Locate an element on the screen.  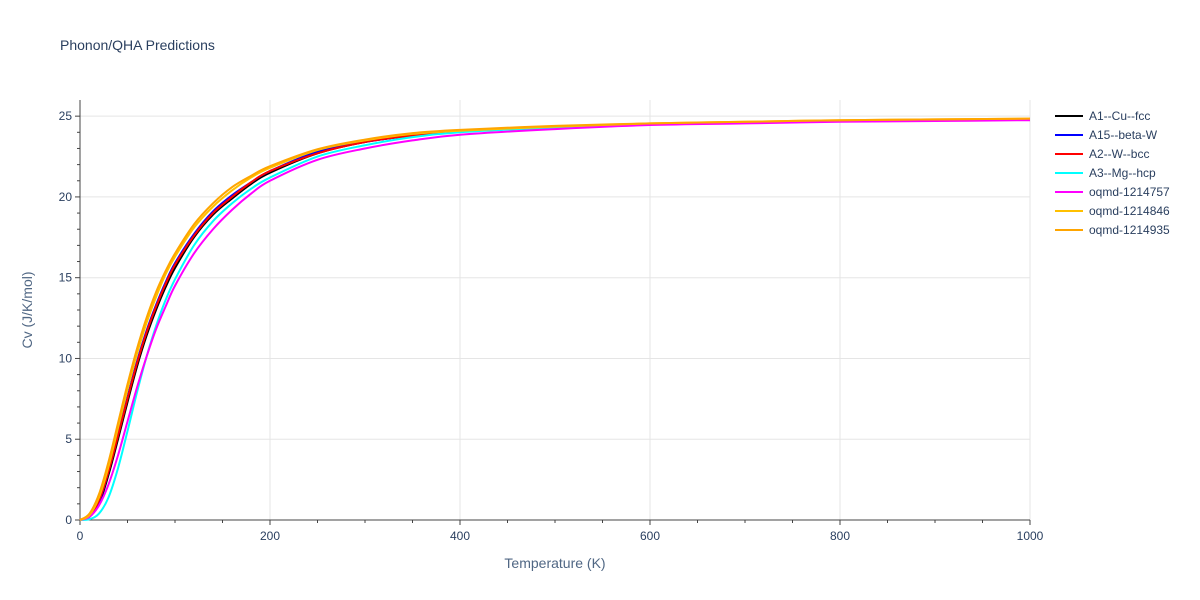
legend-label: A15--beta-W is located at coordinates (1123, 135).